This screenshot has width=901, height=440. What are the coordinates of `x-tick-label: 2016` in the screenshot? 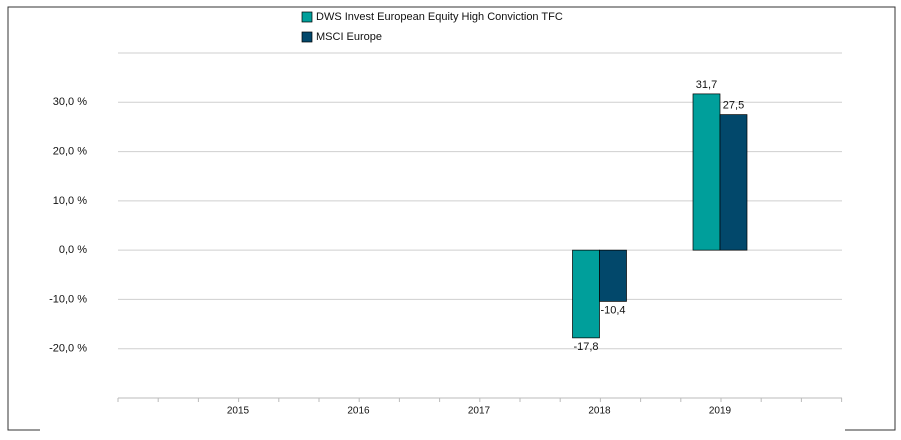 It's located at (358, 411).